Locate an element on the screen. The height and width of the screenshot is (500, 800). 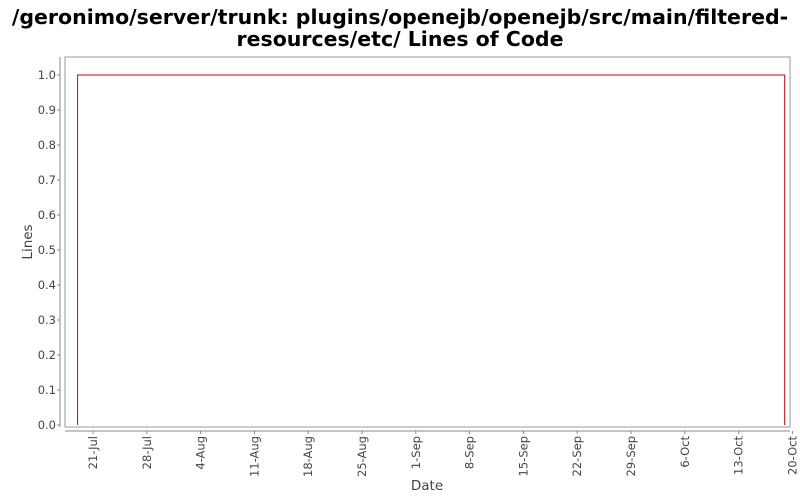
y-tick-label: 0.9 is located at coordinates (47, 110).